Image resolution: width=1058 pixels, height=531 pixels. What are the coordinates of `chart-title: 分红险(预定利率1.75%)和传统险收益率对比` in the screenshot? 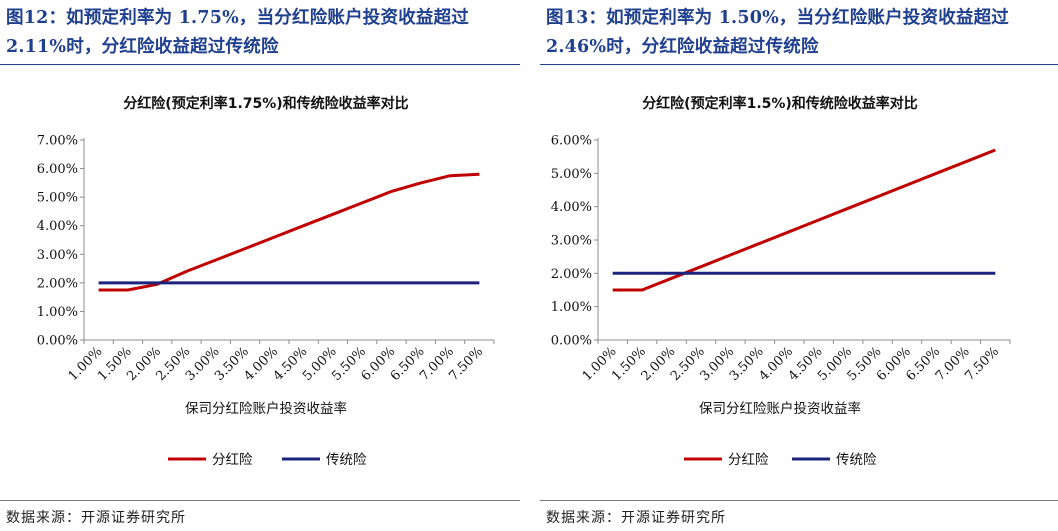 It's located at (265, 103).